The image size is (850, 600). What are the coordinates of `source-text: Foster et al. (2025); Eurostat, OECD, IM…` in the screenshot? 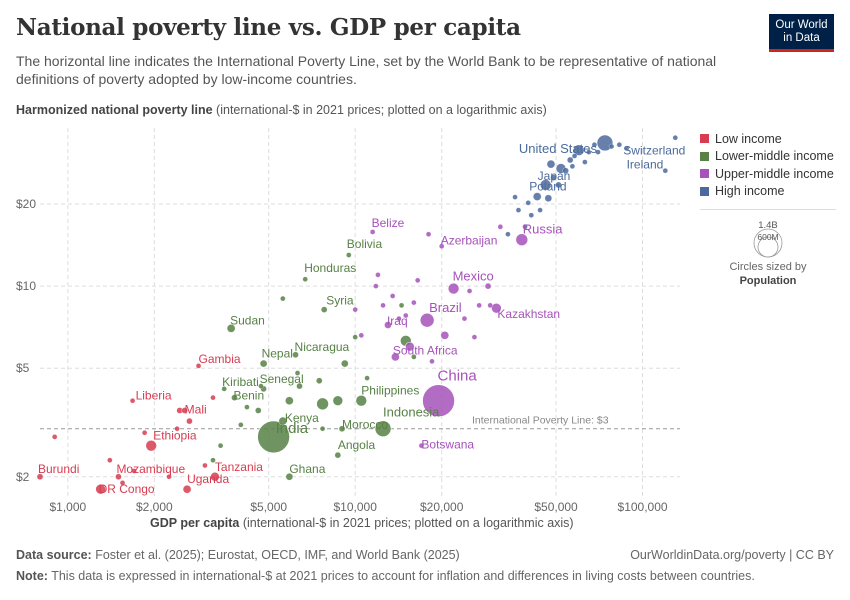 It's located at (275, 555).